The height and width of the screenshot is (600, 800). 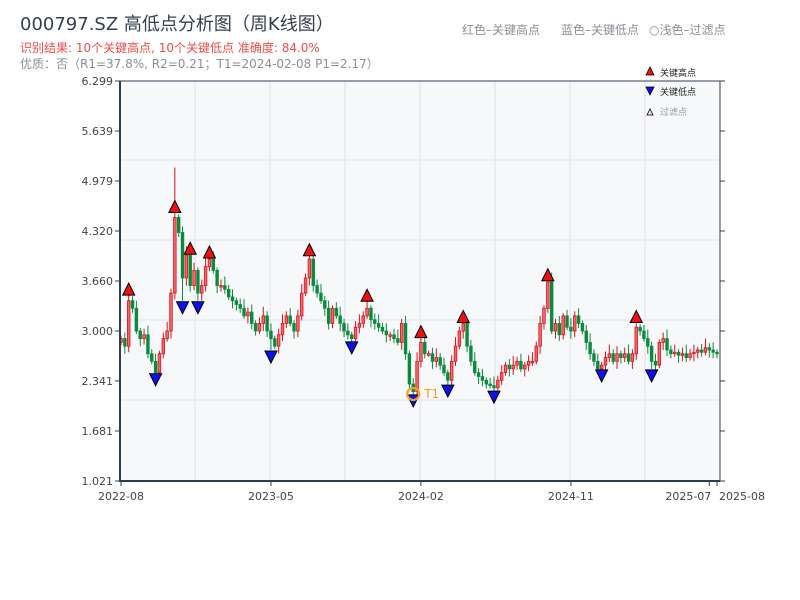 I want to click on y-tick-label: 4.979, so click(x=98, y=181).